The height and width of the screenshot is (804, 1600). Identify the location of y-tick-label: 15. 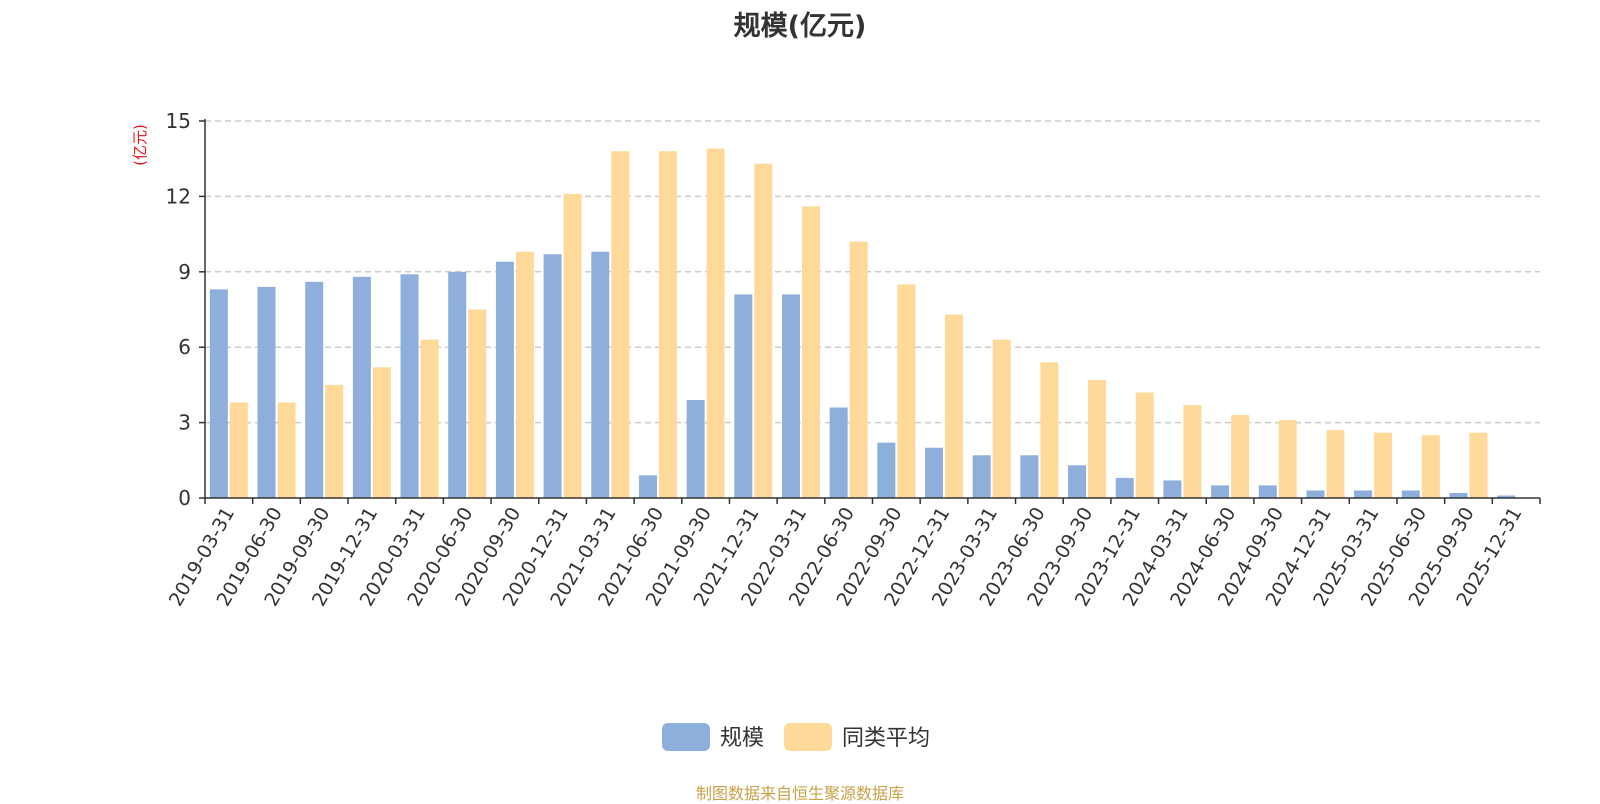
(178, 121).